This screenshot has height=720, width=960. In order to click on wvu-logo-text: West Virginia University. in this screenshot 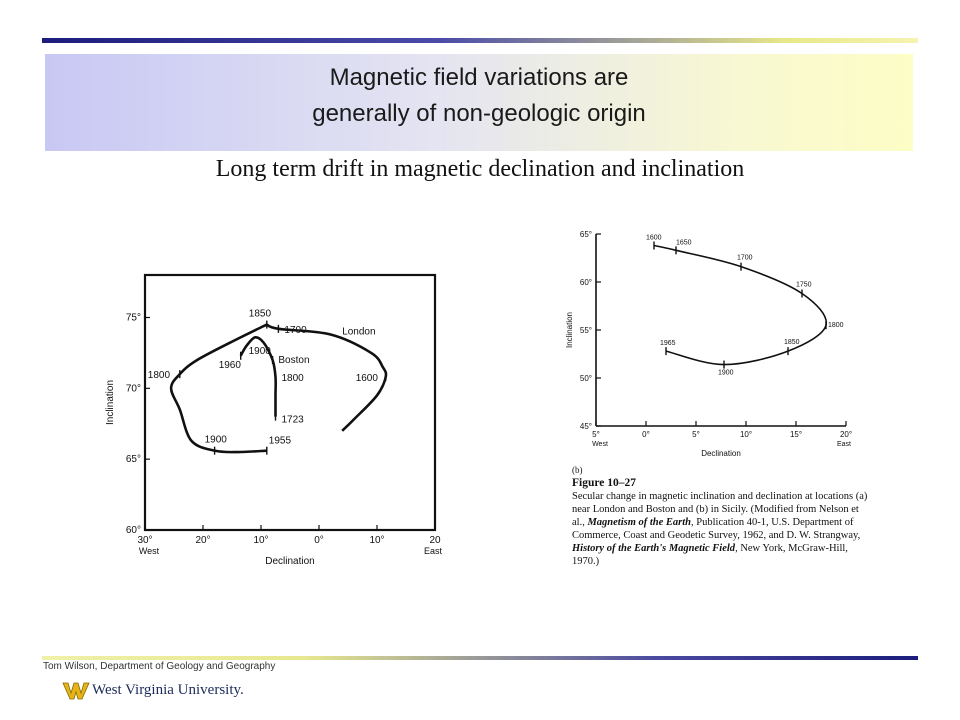, I will do `click(168, 690)`.